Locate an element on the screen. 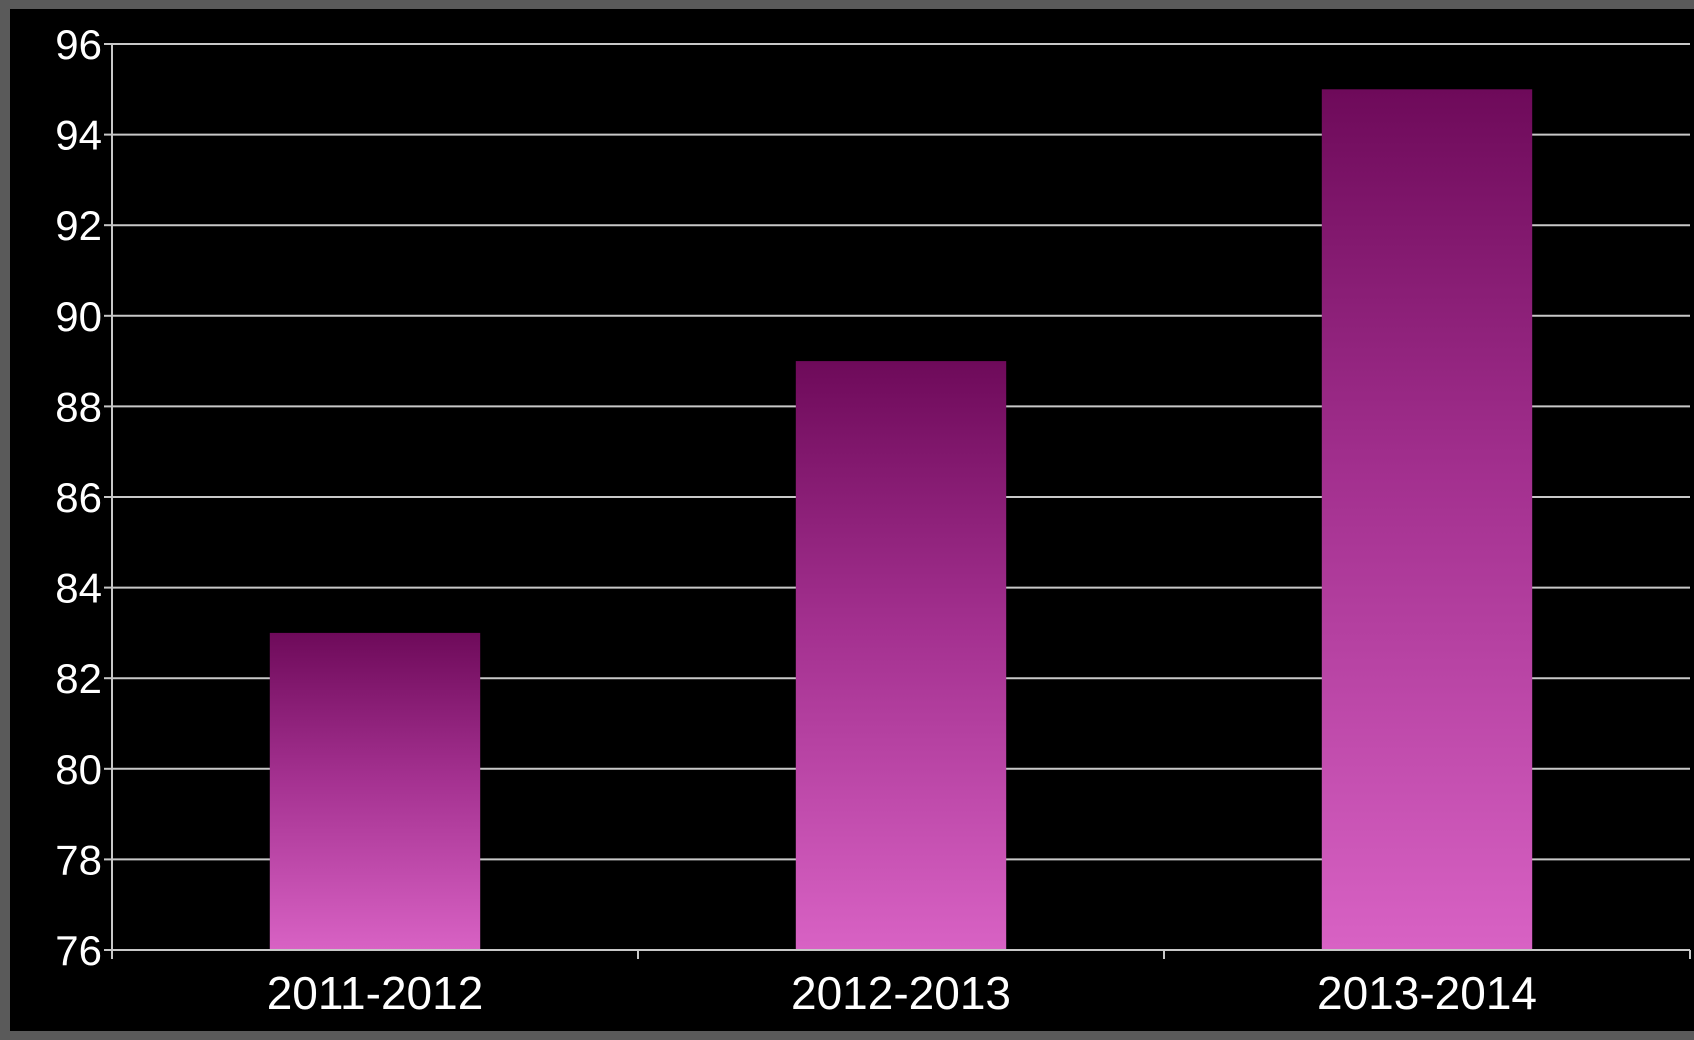 Image resolution: width=1694 pixels, height=1040 pixels. y-tick-label: 76 is located at coordinates (78, 950).